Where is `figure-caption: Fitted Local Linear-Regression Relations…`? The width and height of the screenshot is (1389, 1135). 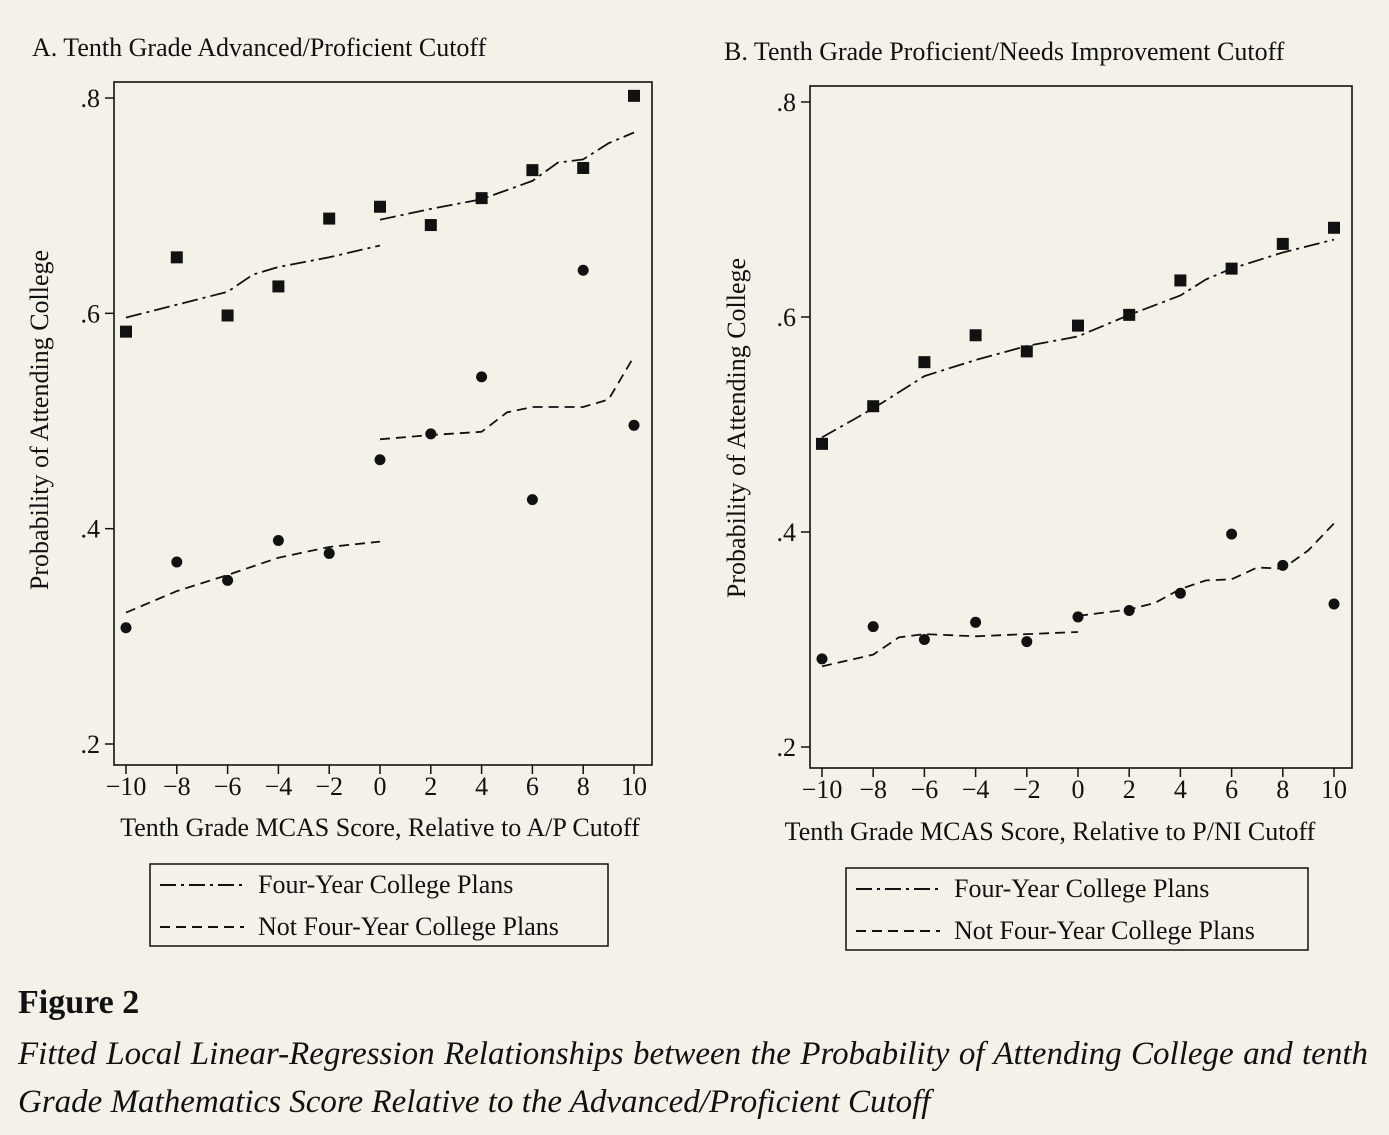 figure-caption: Fitted Local Linear-Regression Relations… is located at coordinates (693, 1078).